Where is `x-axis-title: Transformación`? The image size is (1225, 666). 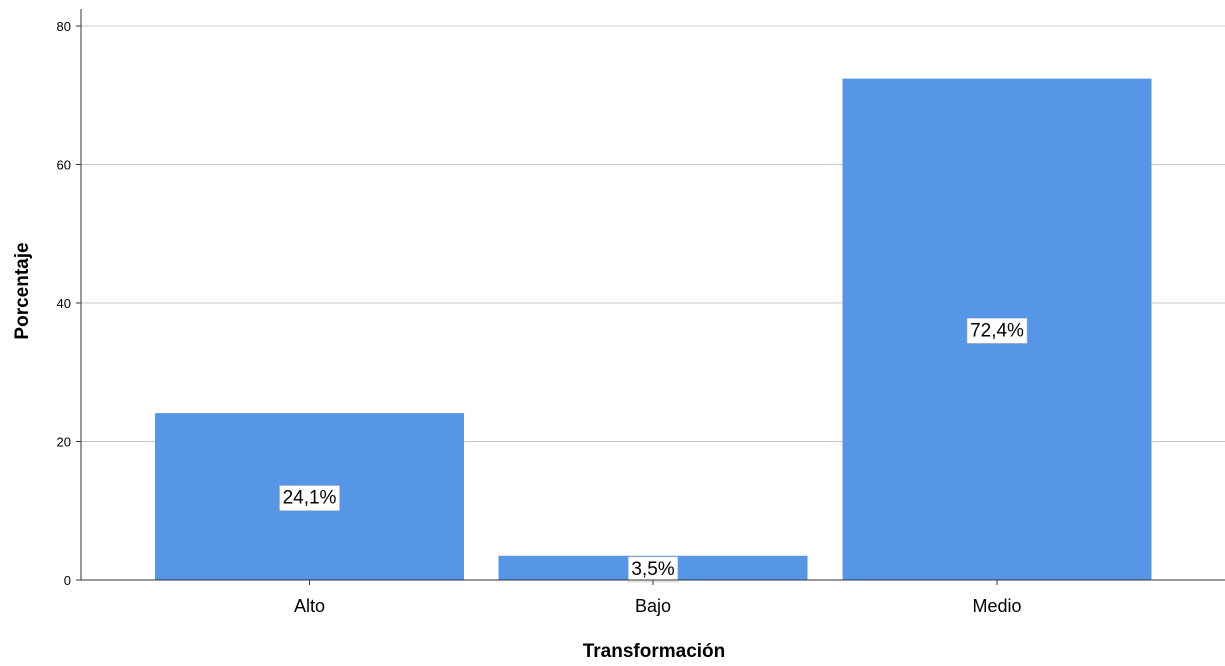 x-axis-title: Transformación is located at coordinates (654, 651).